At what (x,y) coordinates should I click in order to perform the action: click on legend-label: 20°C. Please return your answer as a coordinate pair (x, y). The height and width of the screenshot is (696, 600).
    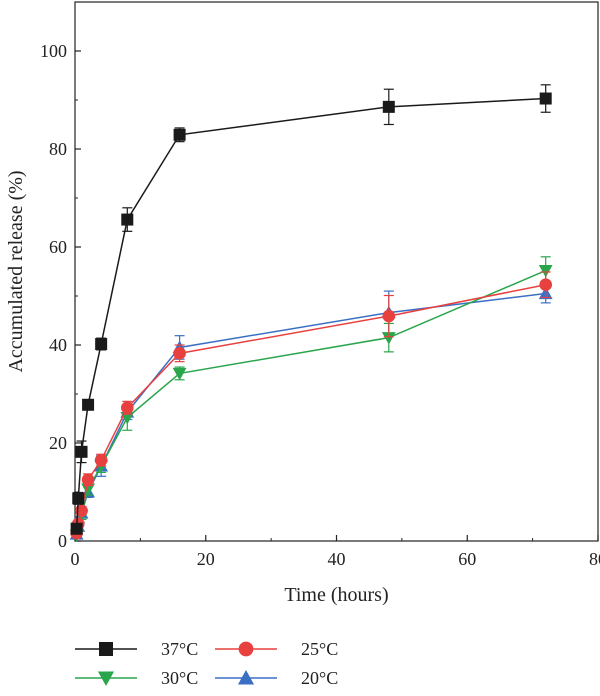
    Looking at the image, I should click on (319, 678).